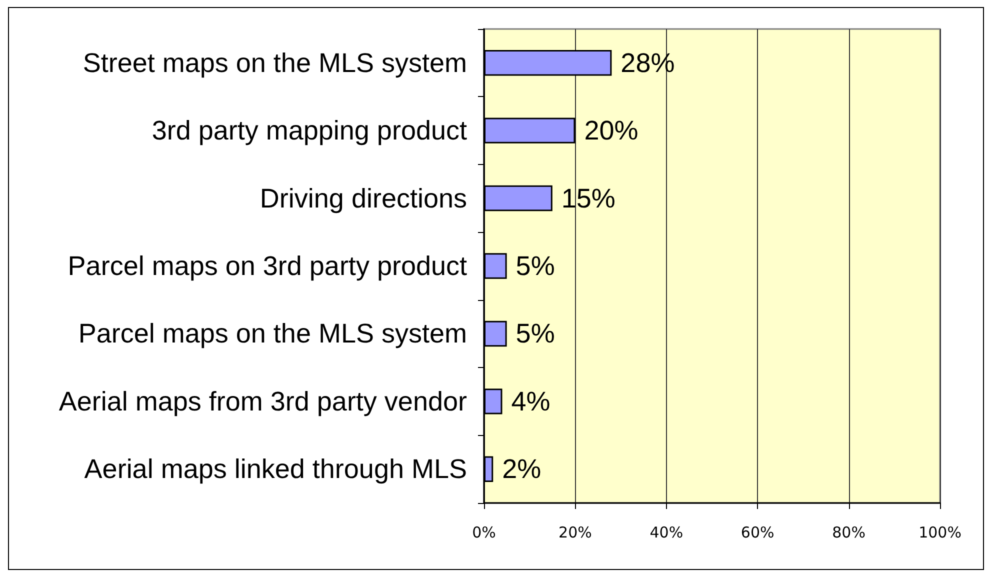  Describe the element at coordinates (940, 533) in the screenshot. I see `x-tick-label: 100%` at that location.